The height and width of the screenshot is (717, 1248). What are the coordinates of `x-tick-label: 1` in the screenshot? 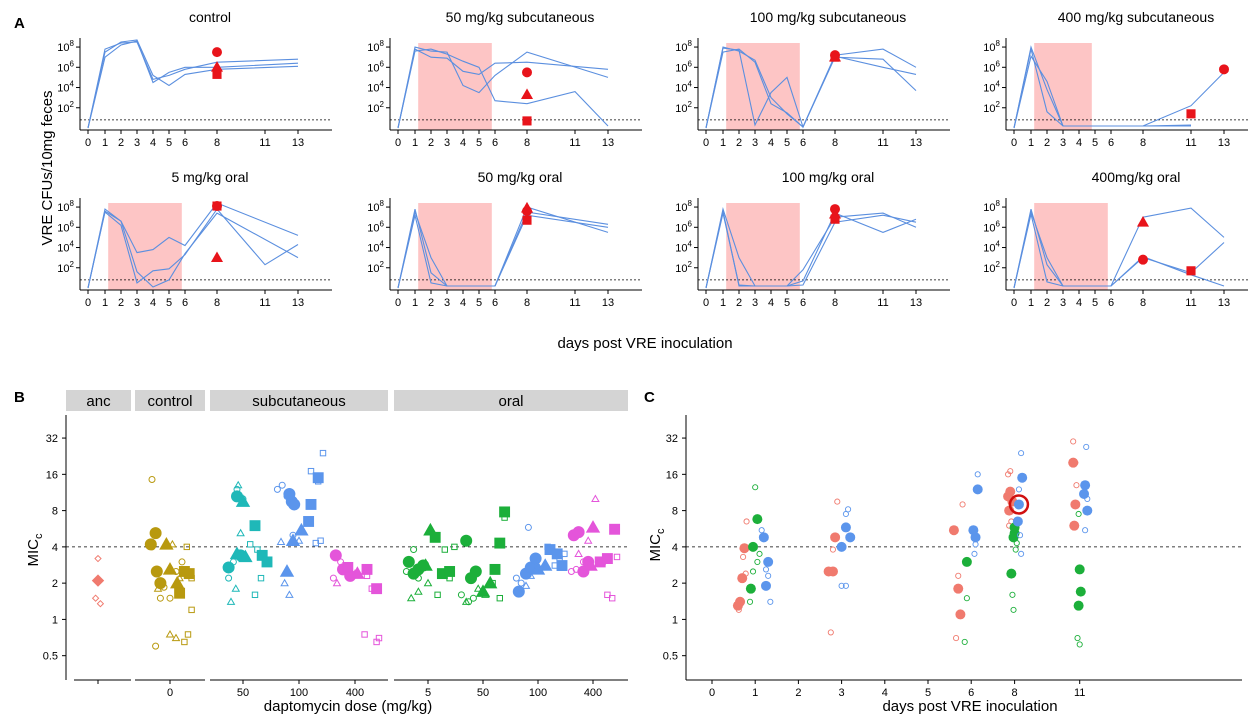 It's located at (105, 303).